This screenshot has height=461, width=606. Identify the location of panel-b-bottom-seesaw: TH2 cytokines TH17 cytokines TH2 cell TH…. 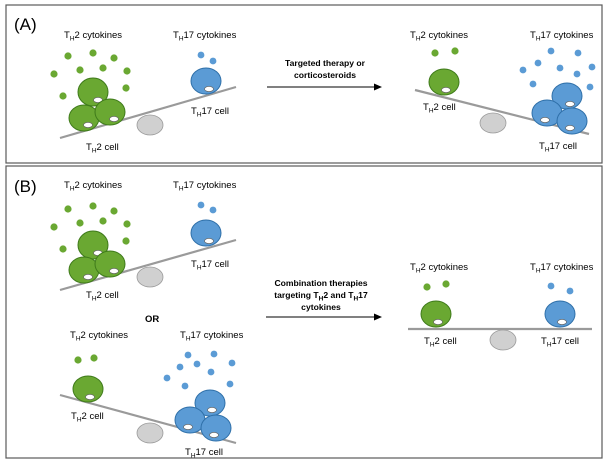
(151, 395).